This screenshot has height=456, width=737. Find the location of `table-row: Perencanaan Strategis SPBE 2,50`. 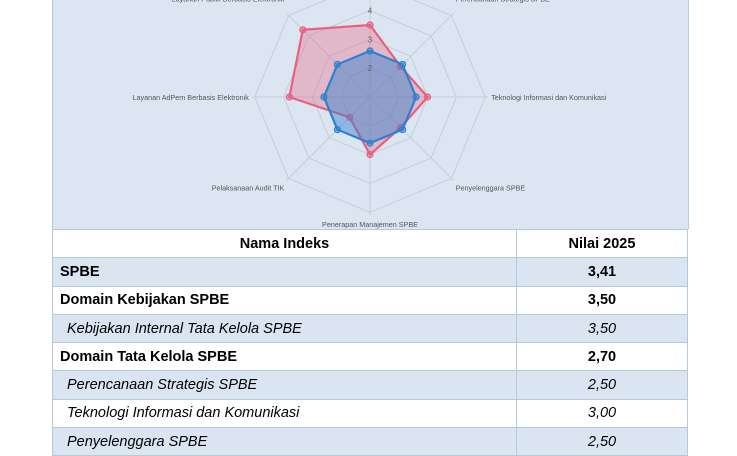

table-row: Perencanaan Strategis SPBE 2,50 is located at coordinates (370, 385).